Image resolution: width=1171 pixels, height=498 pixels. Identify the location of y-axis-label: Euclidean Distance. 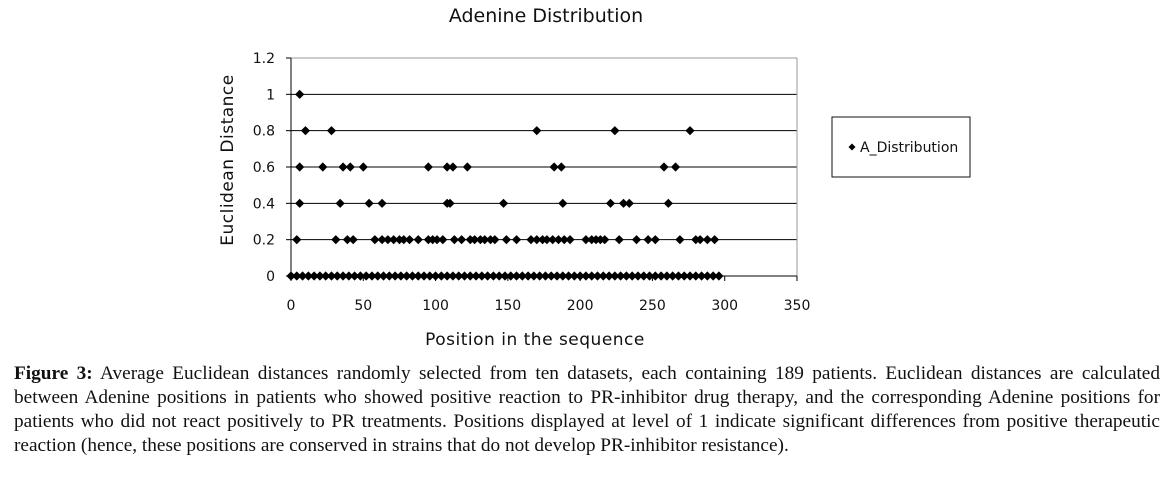
(228, 160).